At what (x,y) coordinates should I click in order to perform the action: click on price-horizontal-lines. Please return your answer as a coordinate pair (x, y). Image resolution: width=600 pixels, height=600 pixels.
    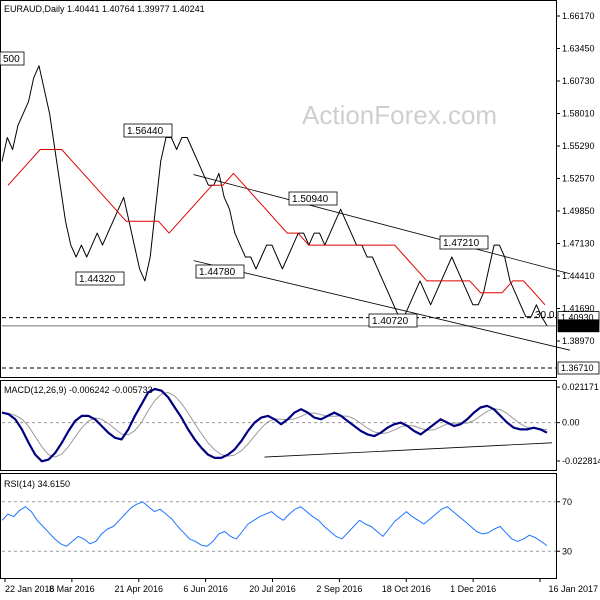
    Looking at the image, I should click on (279, 343).